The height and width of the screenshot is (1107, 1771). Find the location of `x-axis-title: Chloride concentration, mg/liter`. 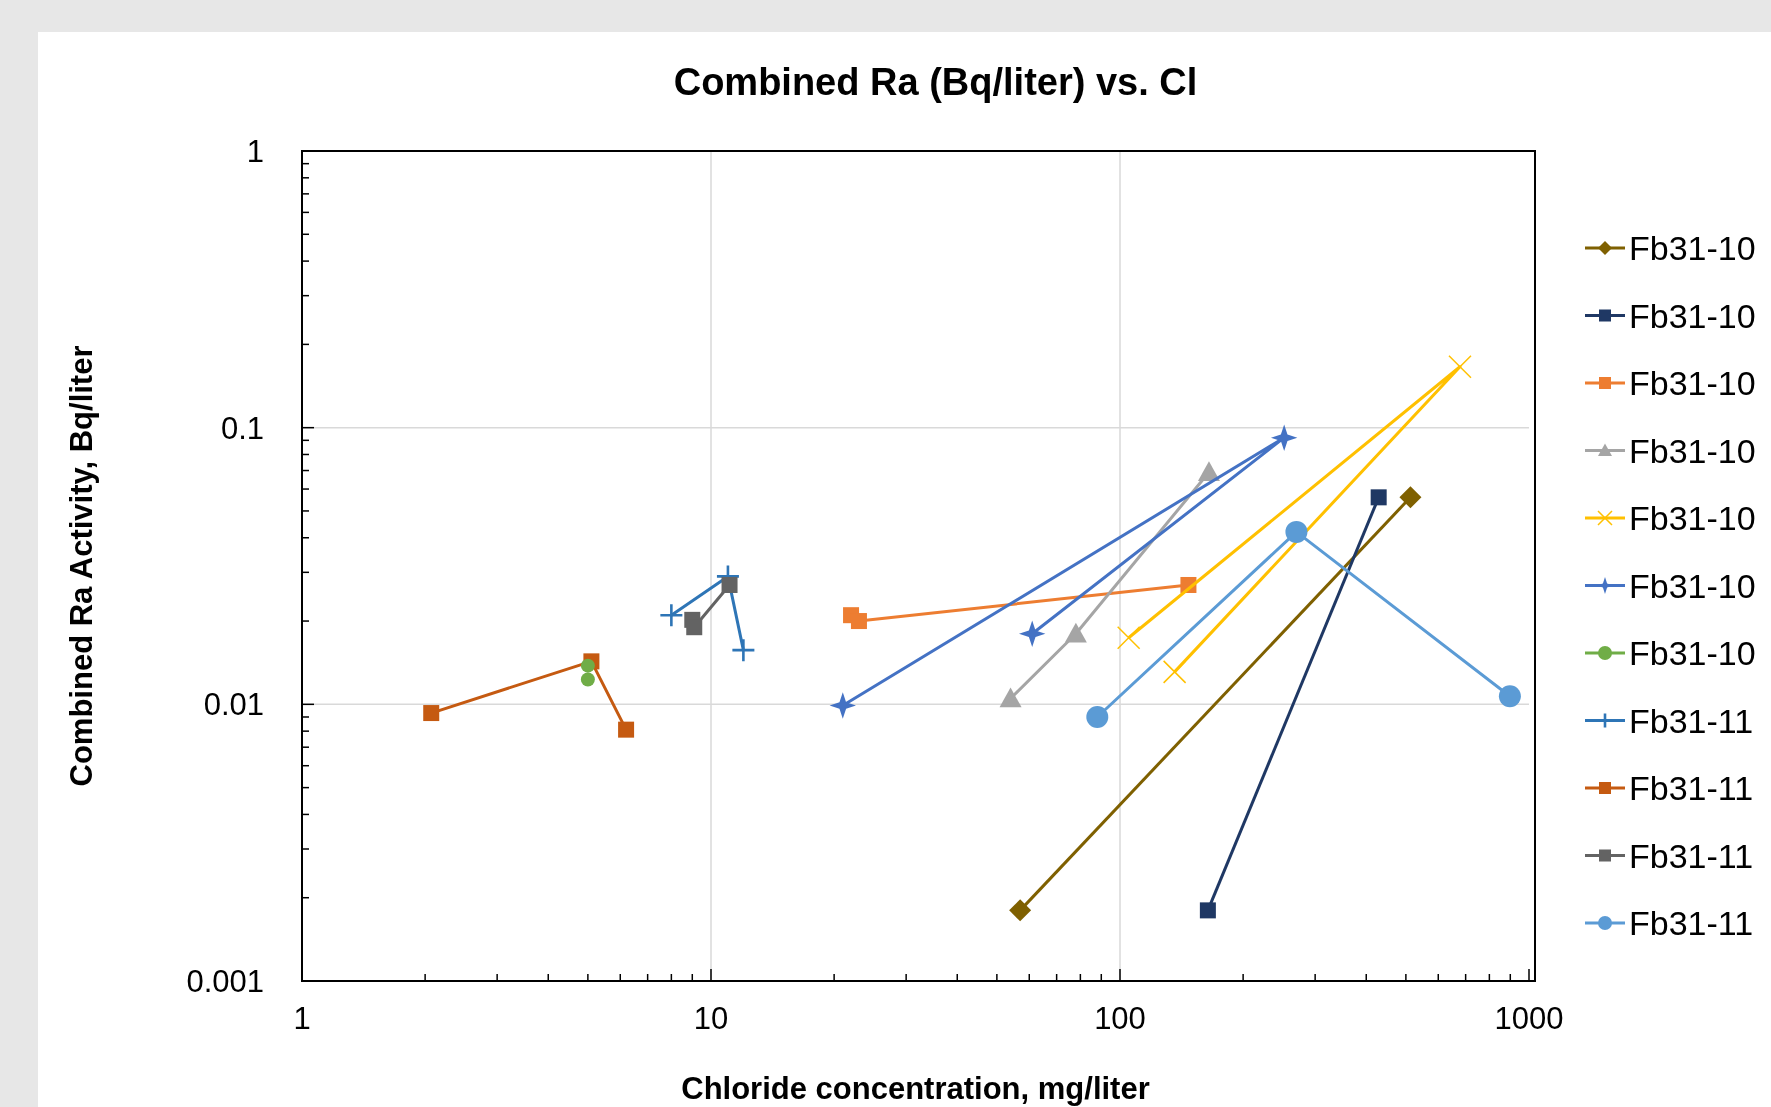

x-axis-title: Chloride concentration, mg/liter is located at coordinates (915, 1088).